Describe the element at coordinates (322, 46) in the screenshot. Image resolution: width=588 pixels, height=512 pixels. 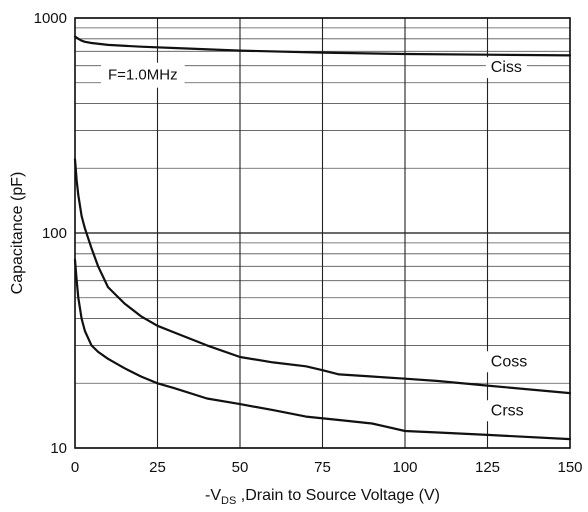
I see `series-line-ciss` at that location.